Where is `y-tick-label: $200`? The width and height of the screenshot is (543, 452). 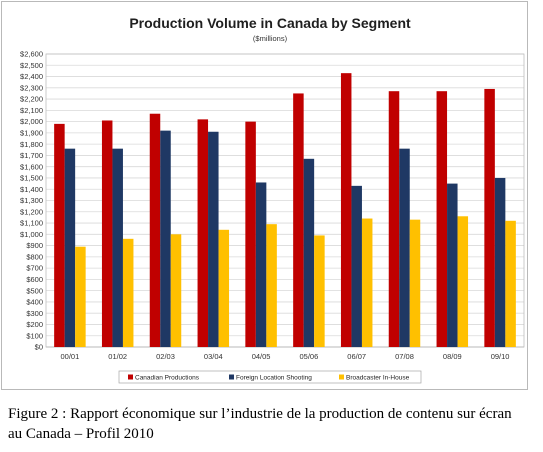
y-tick-label: $200 is located at coordinates (34, 324).